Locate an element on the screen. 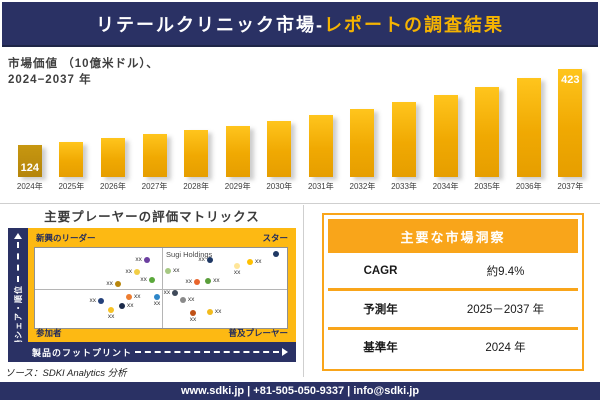  matrix-x-axis-label: 製品のフットプリント is located at coordinates (82, 352).